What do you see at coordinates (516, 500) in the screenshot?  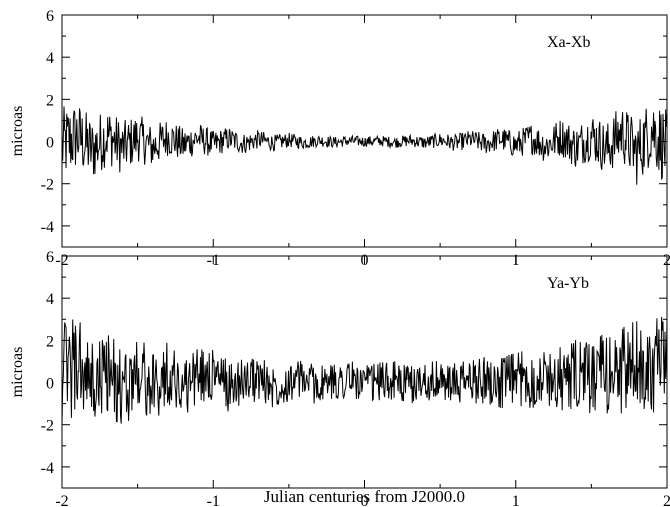 I see `x-tick-label: 1` at bounding box center [516, 500].